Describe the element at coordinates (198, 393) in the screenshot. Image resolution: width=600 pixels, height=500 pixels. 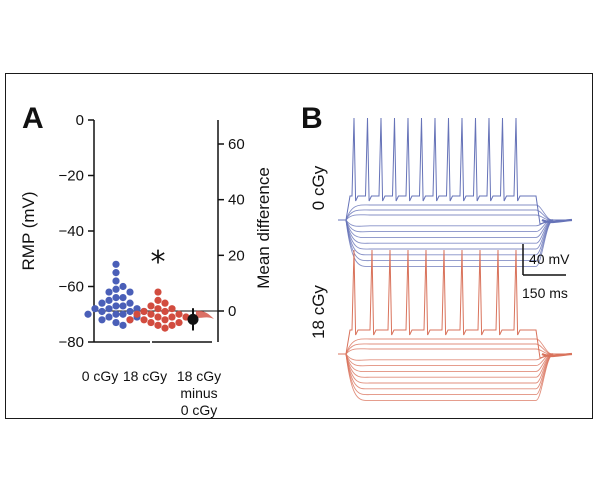
I see `category-label: minus` at that location.